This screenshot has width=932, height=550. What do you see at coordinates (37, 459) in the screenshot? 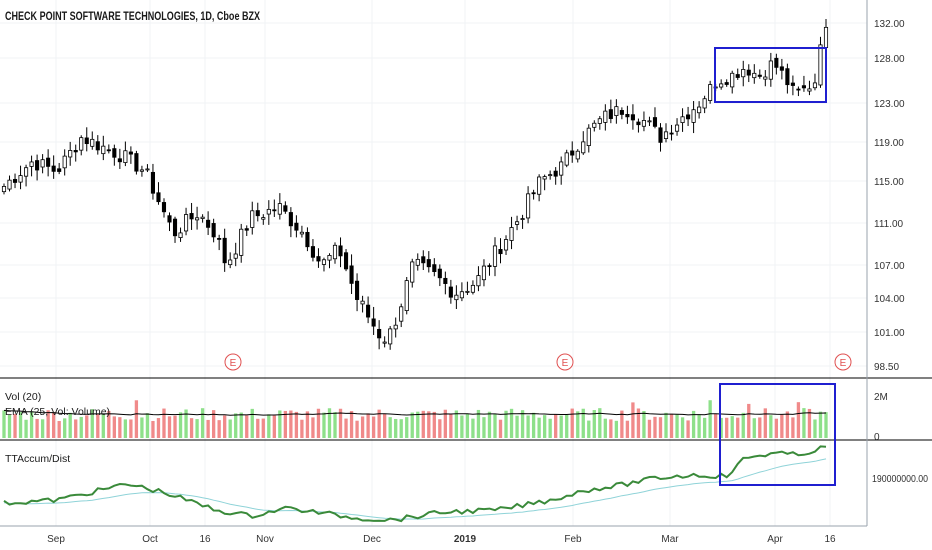
I see `accum-label: TTAccum/Dist` at bounding box center [37, 459].